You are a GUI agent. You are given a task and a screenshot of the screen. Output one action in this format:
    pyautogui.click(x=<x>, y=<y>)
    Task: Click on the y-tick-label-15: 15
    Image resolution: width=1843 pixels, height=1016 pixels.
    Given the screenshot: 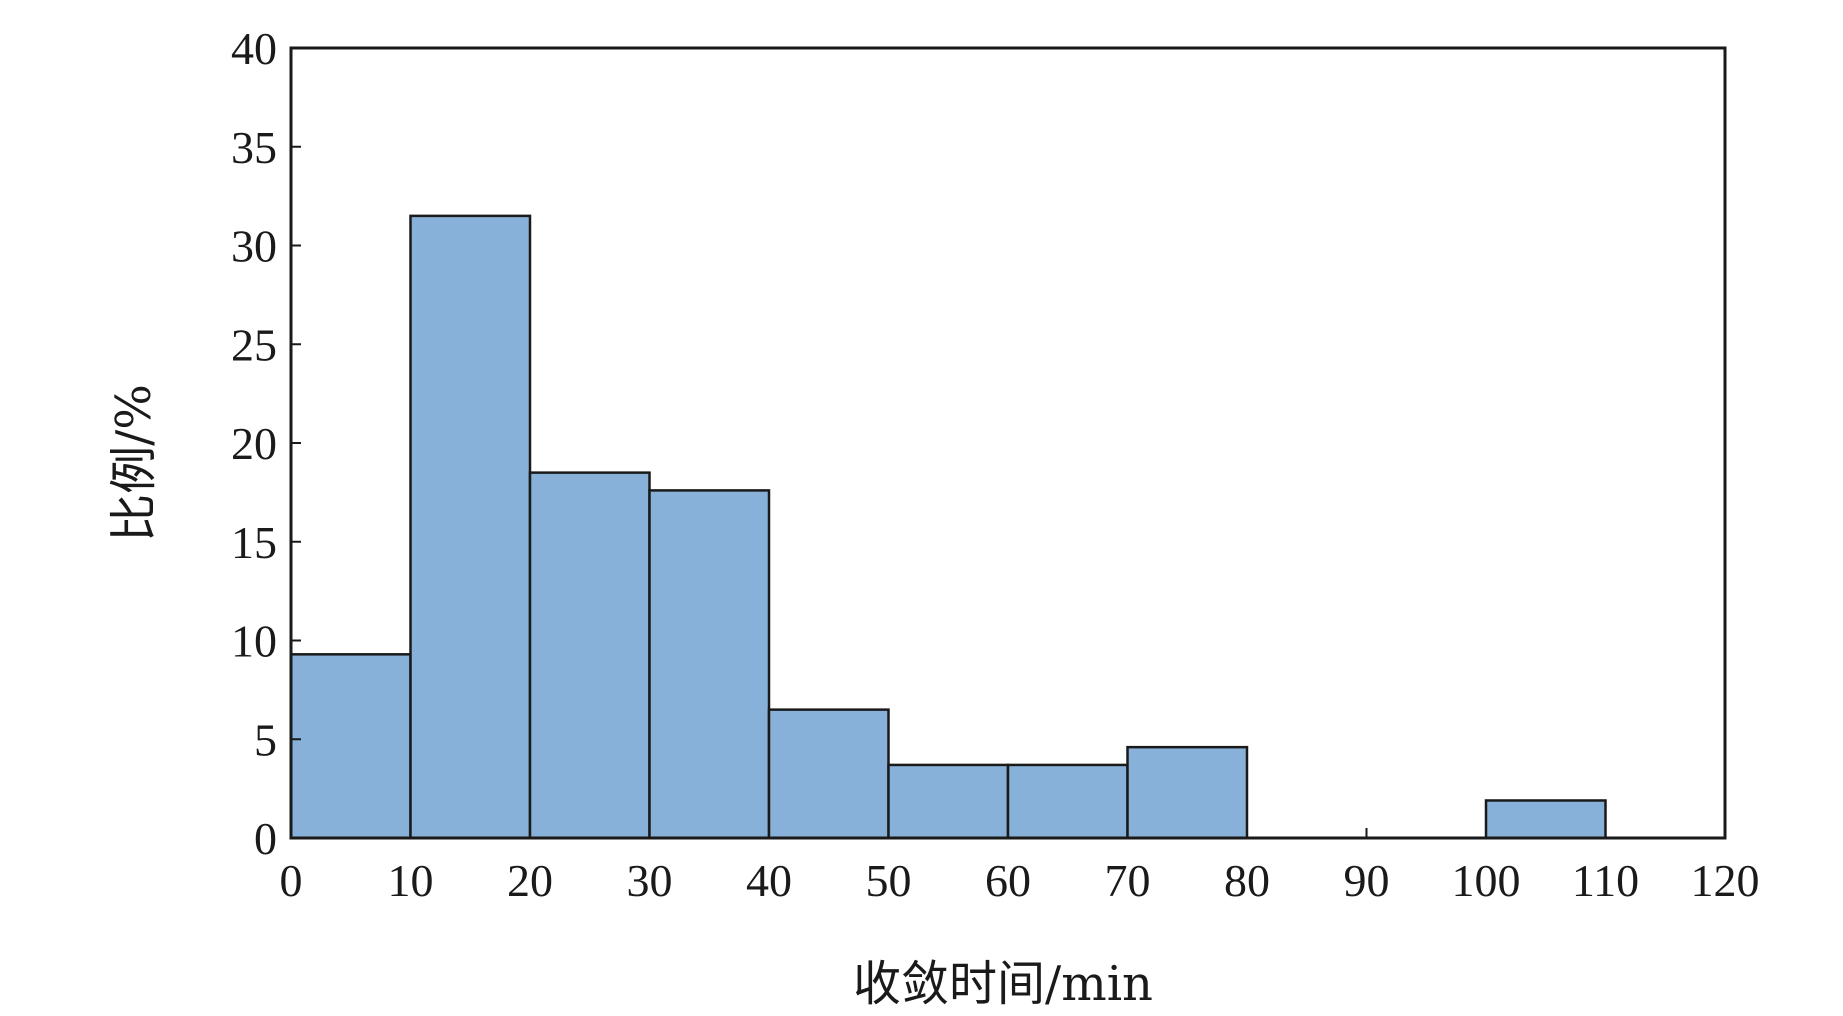 What is the action you would take?
    pyautogui.click(x=254, y=542)
    